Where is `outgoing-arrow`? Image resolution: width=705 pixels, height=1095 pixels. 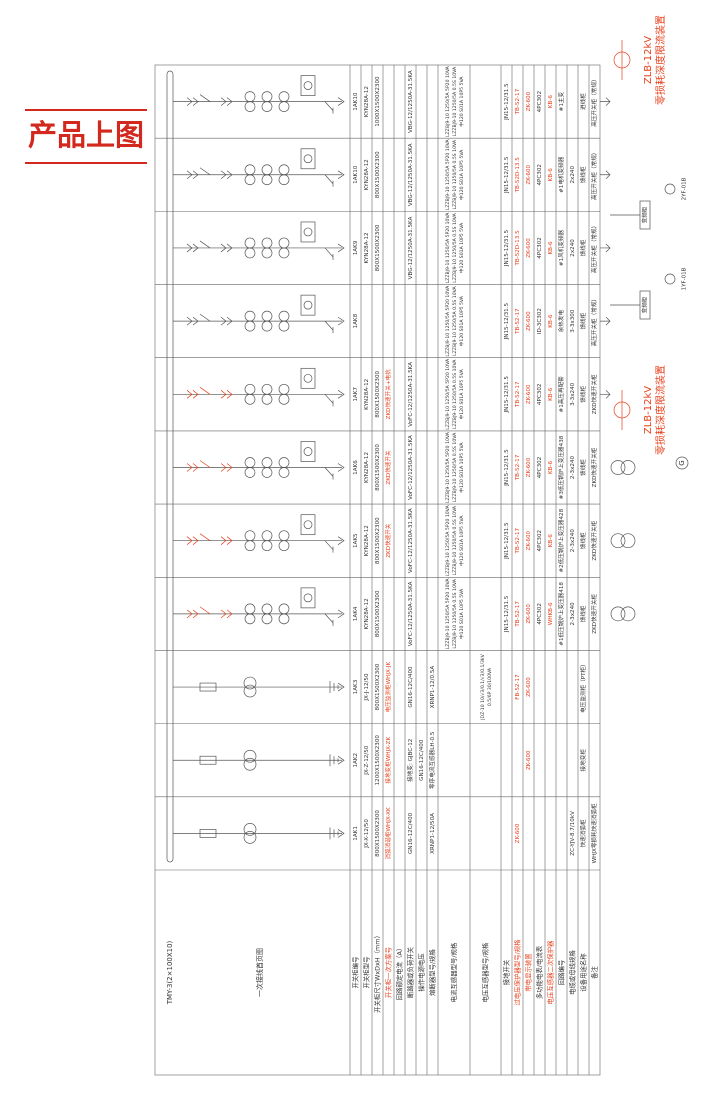 outgoing-arrow is located at coordinates (605, 394).